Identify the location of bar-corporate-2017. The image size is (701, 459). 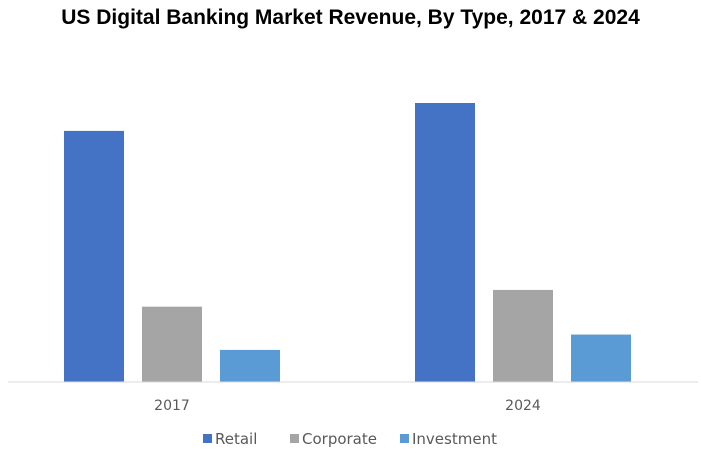
(172, 344).